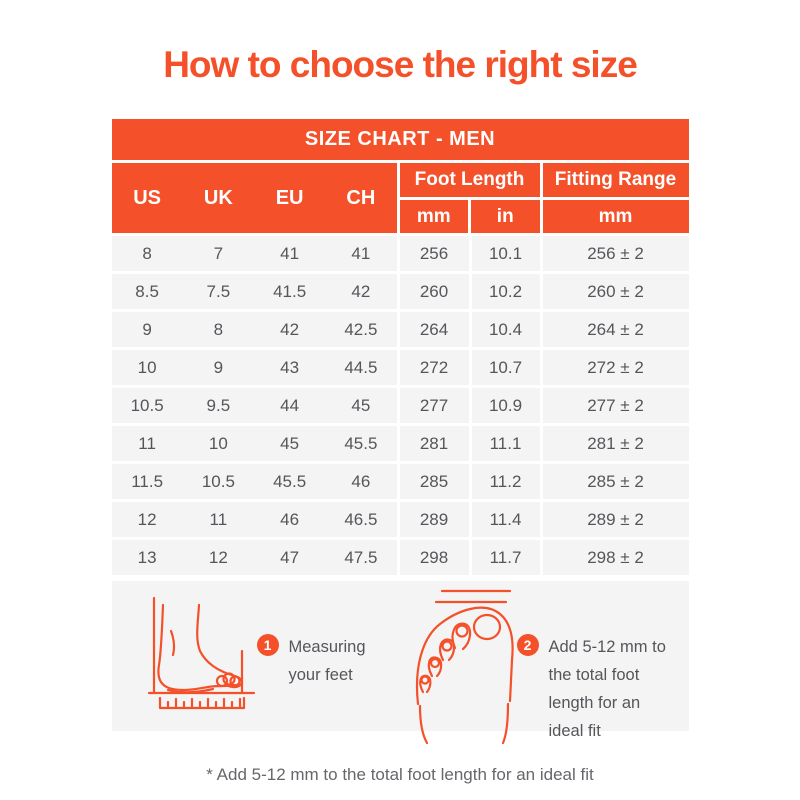  Describe the element at coordinates (147, 197) in the screenshot. I see `column-header-us: US` at that location.